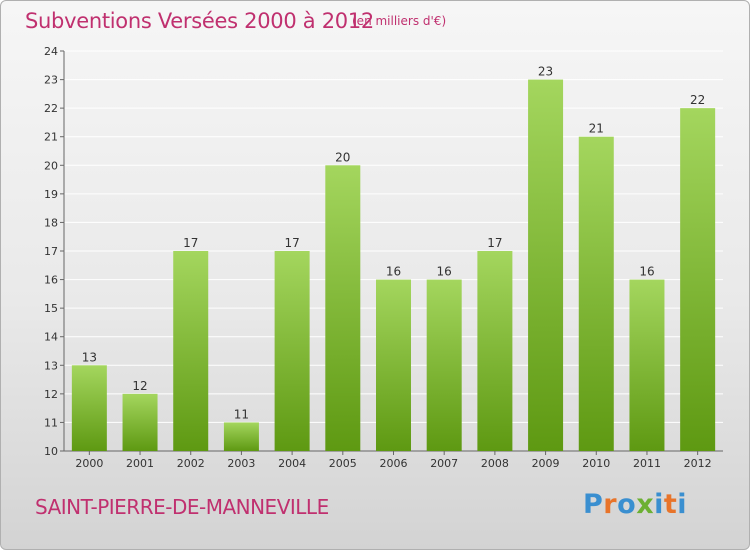 The height and width of the screenshot is (550, 750). I want to click on x-tick-label: 2009, so click(546, 463).